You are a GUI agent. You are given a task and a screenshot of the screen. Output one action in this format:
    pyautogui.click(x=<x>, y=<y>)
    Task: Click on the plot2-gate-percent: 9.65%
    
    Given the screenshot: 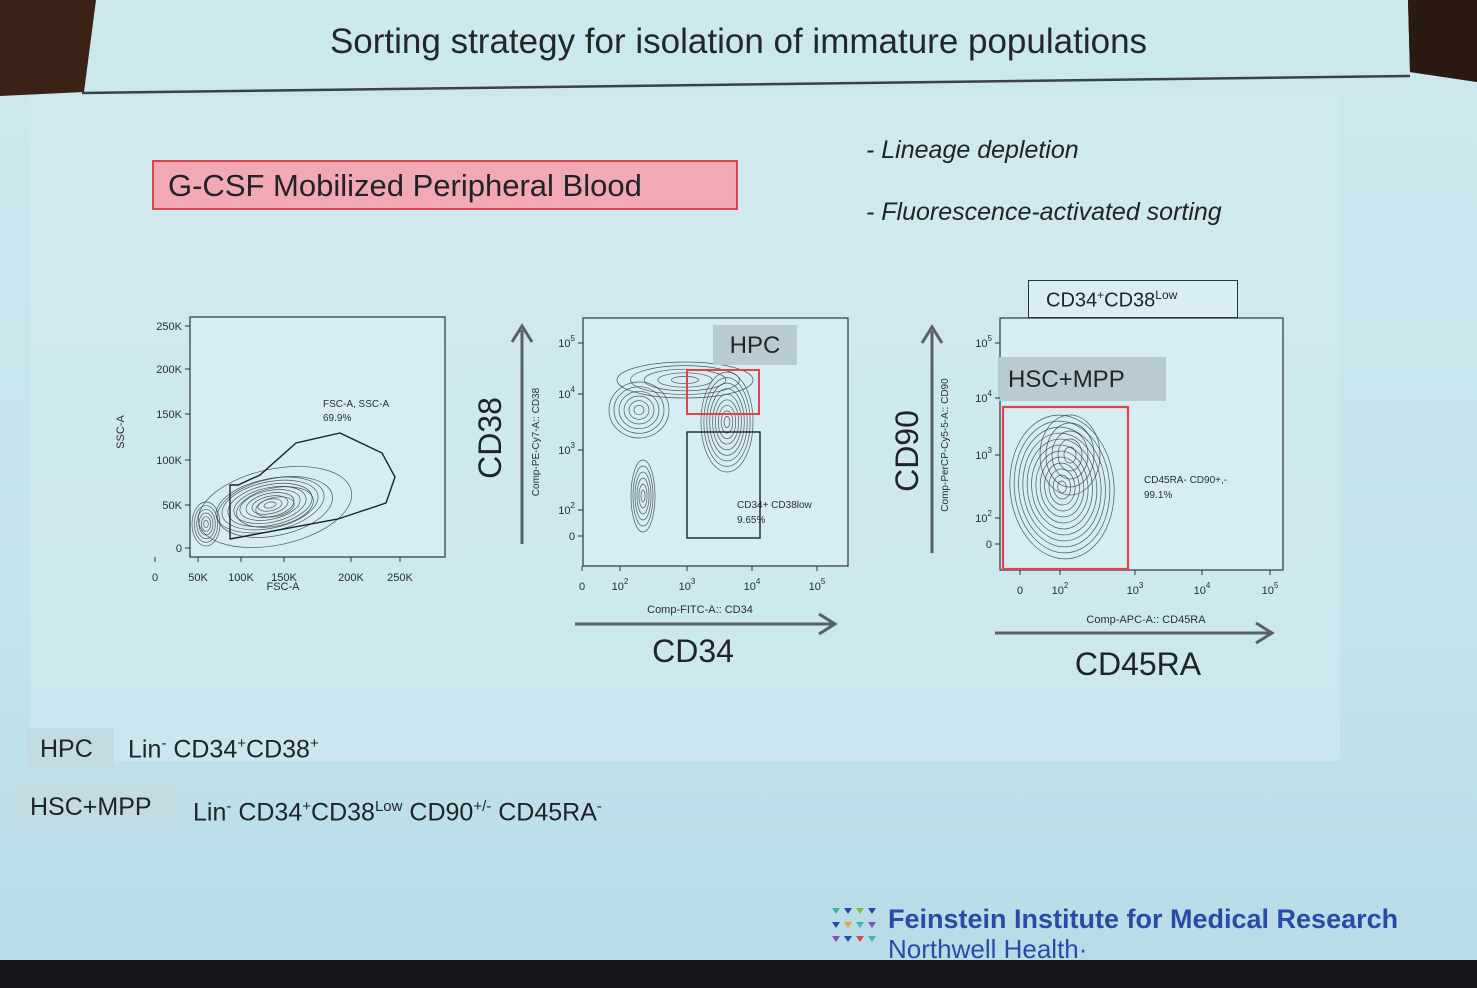 What is the action you would take?
    pyautogui.click(x=751, y=520)
    